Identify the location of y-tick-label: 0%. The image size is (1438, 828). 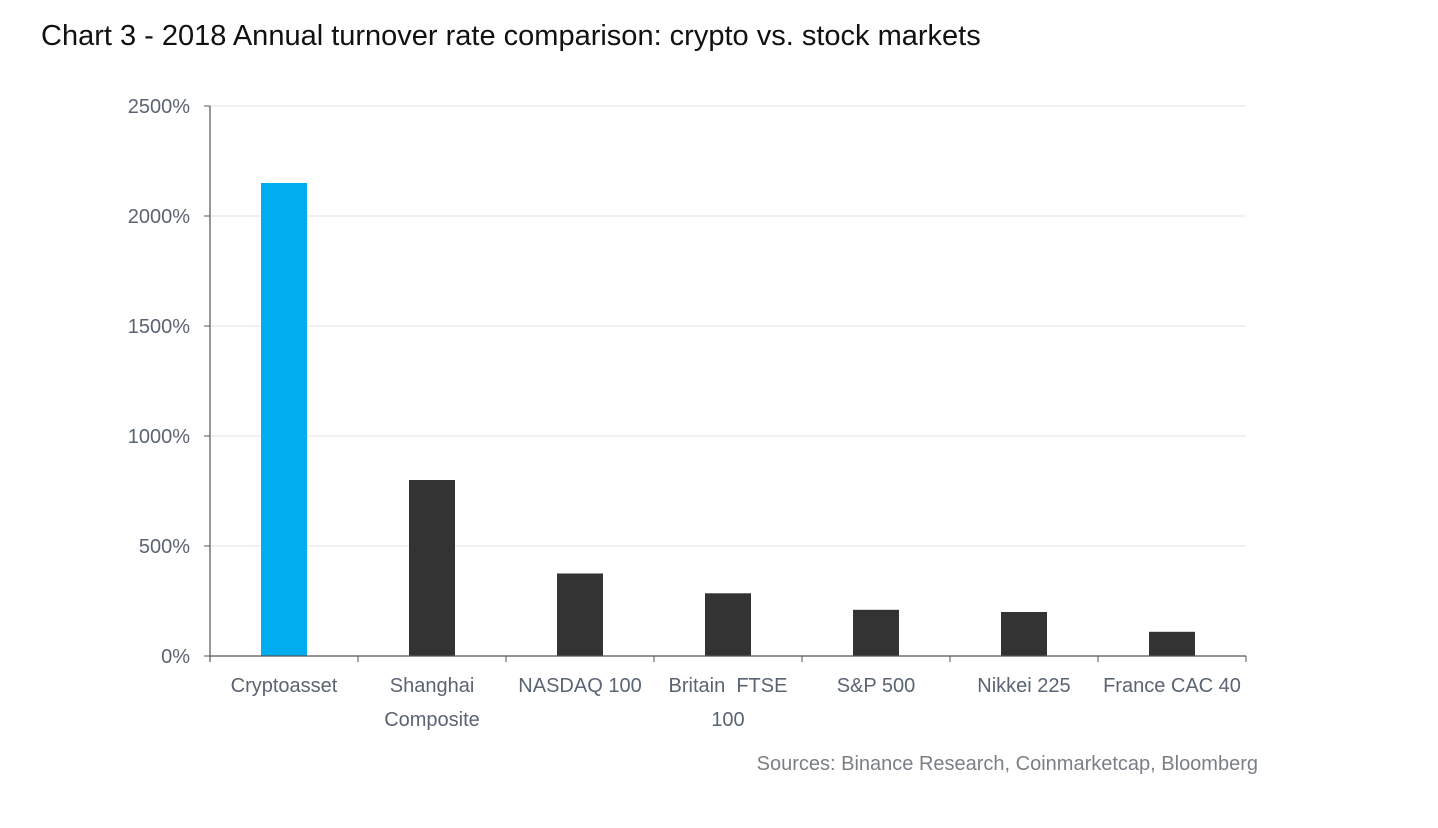
(175, 657).